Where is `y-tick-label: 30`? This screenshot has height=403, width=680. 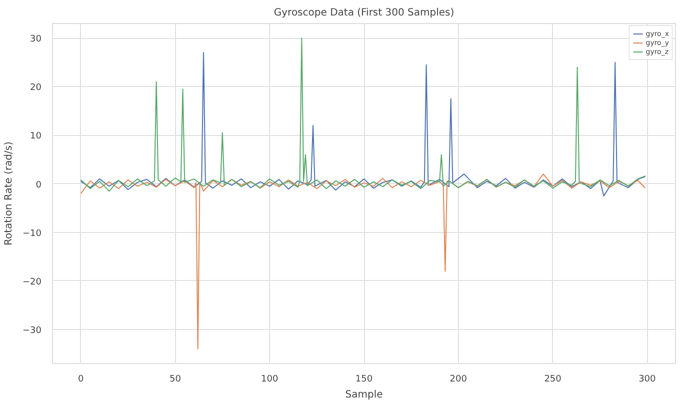
y-tick-label: 30 is located at coordinates (36, 39).